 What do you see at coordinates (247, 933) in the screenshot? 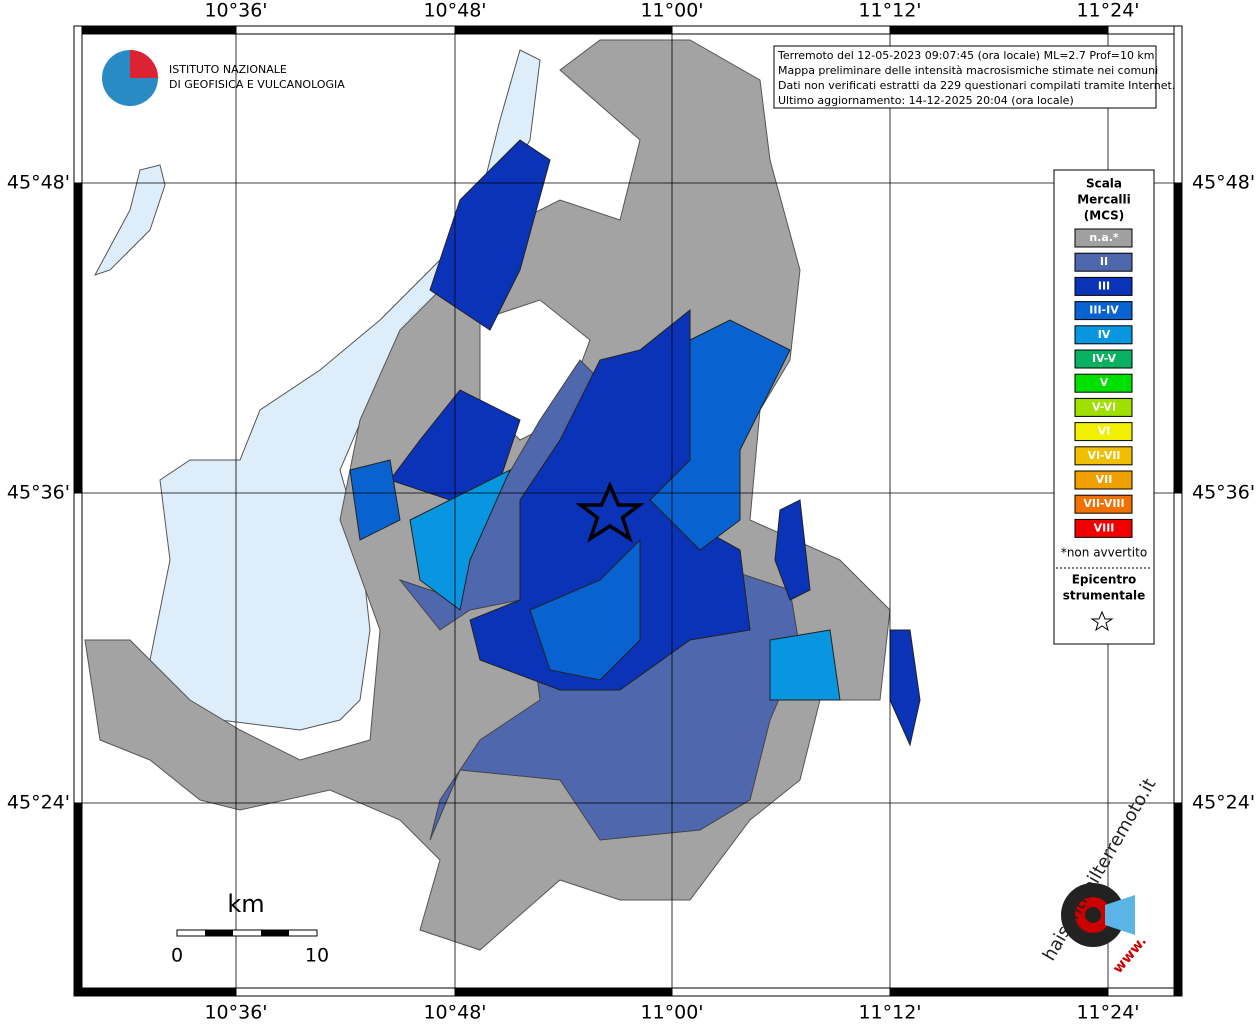
I see `scale-bar-frame` at bounding box center [247, 933].